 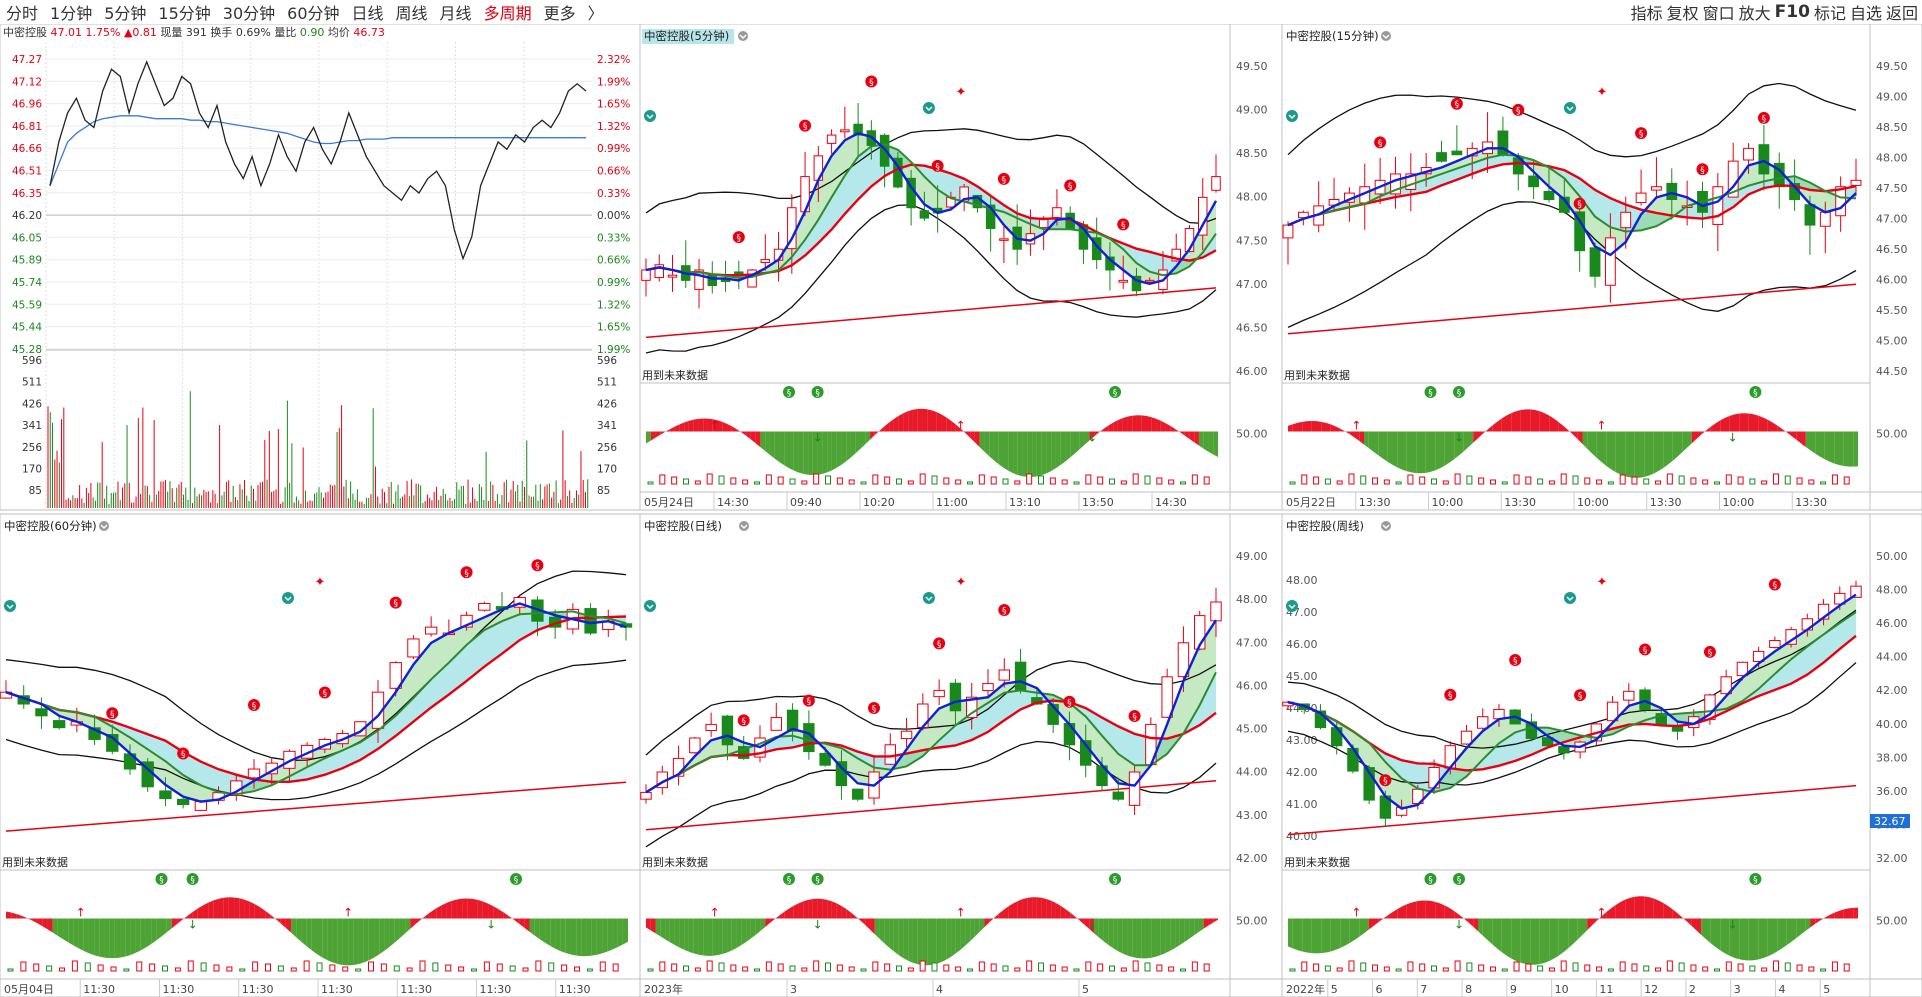 What do you see at coordinates (1829, 13) in the screenshot?
I see `tool-mark: 标记` at bounding box center [1829, 13].